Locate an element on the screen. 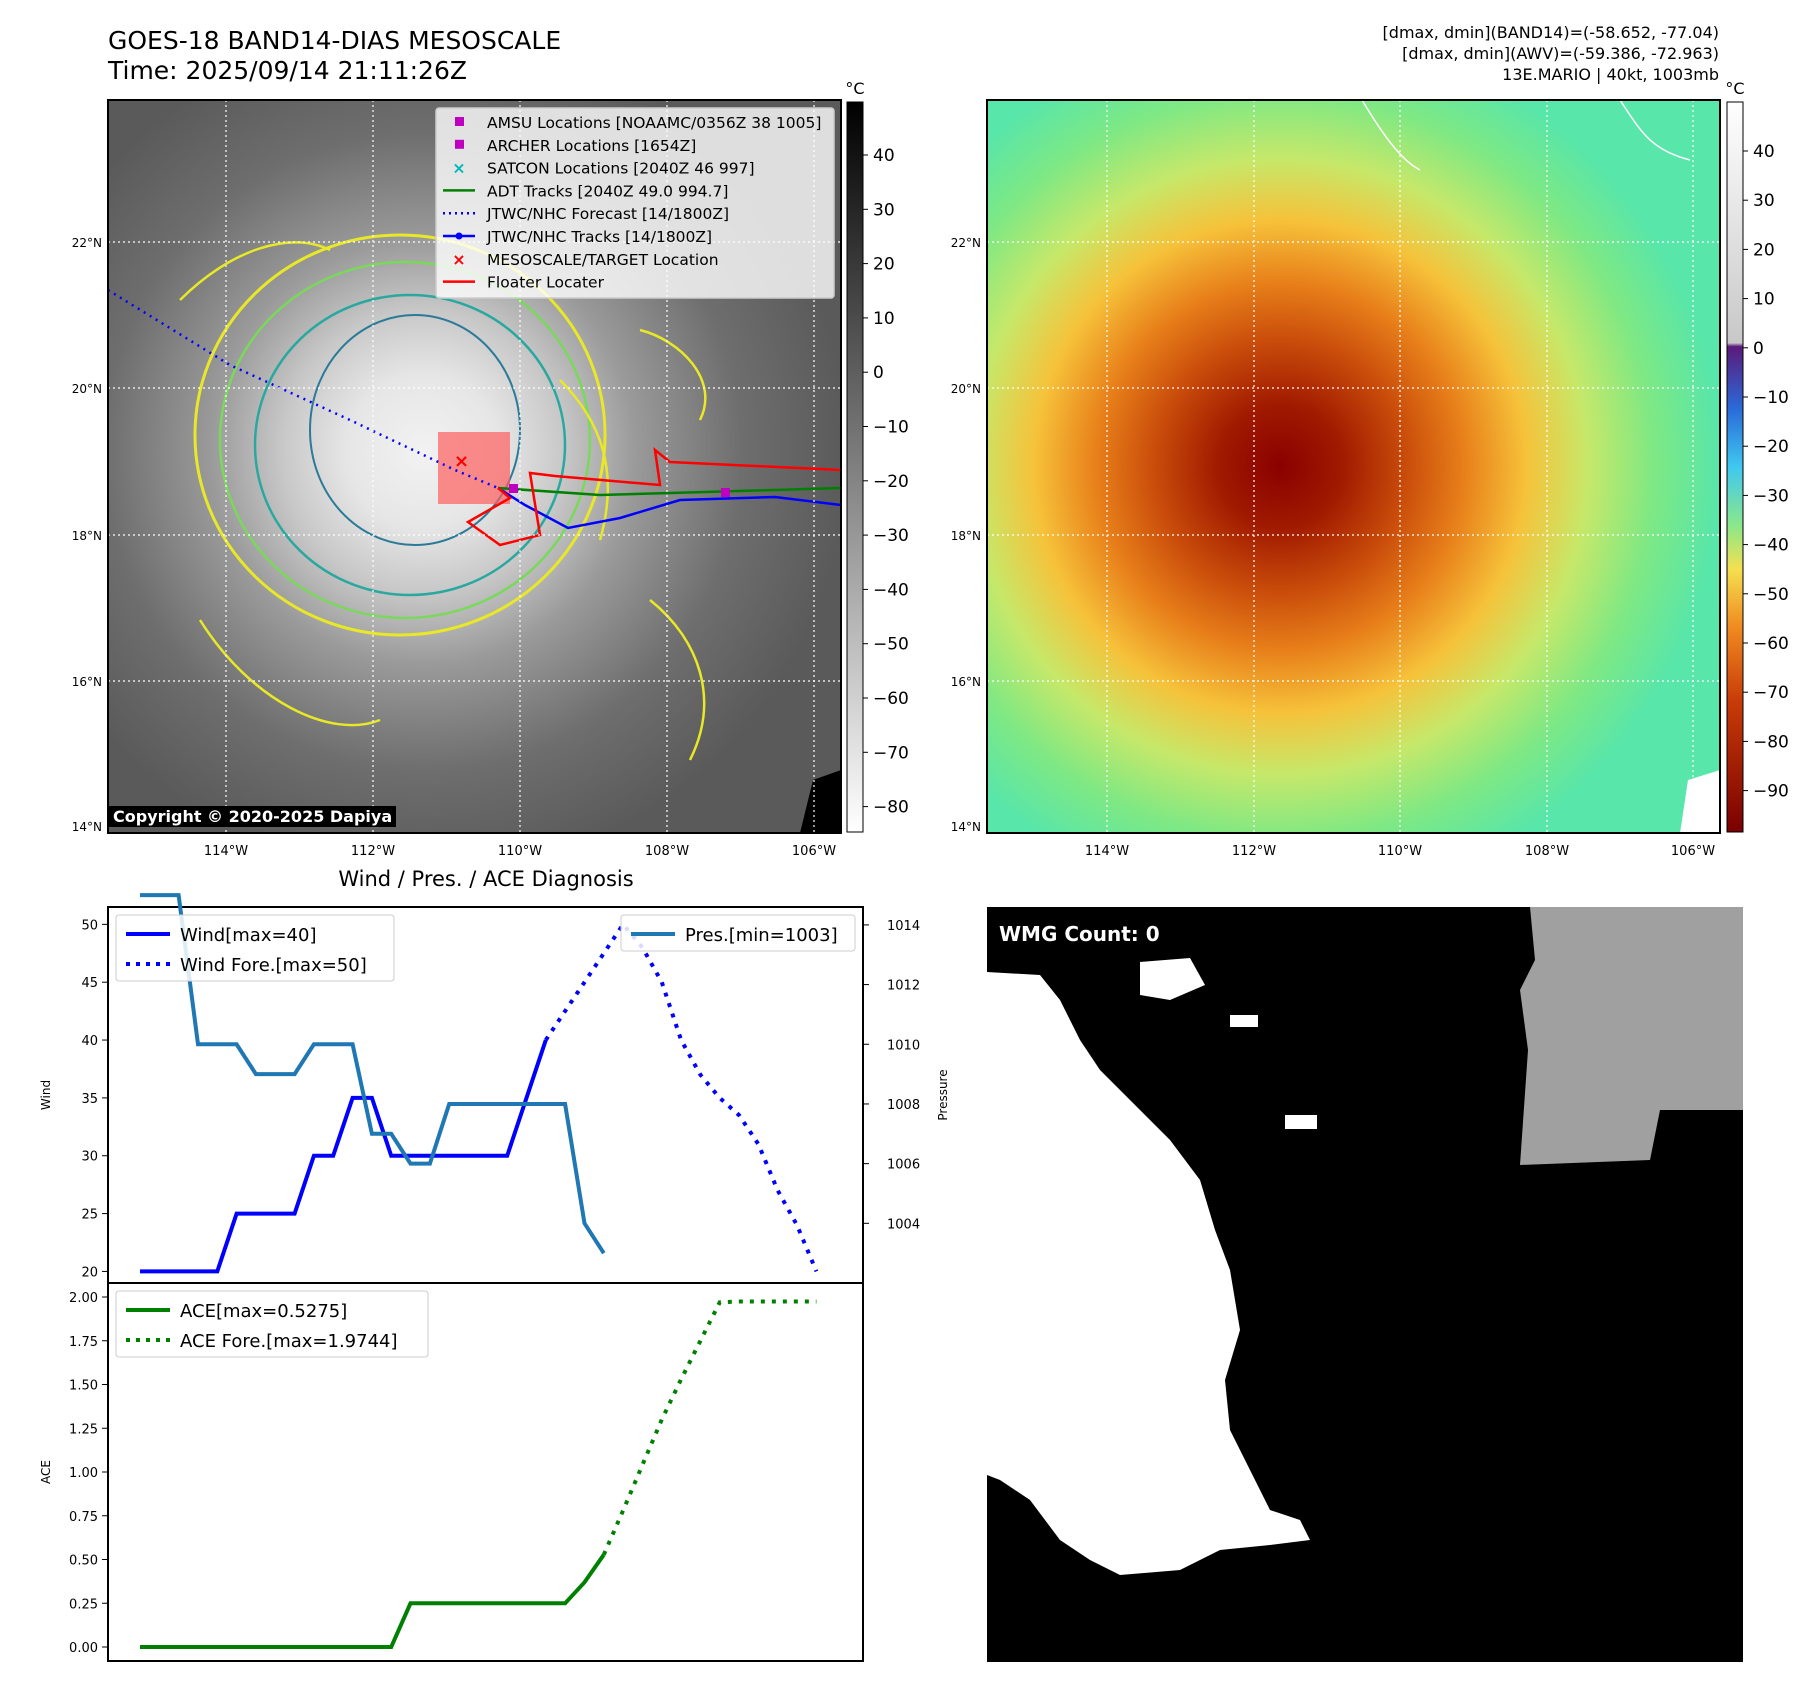  y-tick-label: 1.75 is located at coordinates (83, 1342).